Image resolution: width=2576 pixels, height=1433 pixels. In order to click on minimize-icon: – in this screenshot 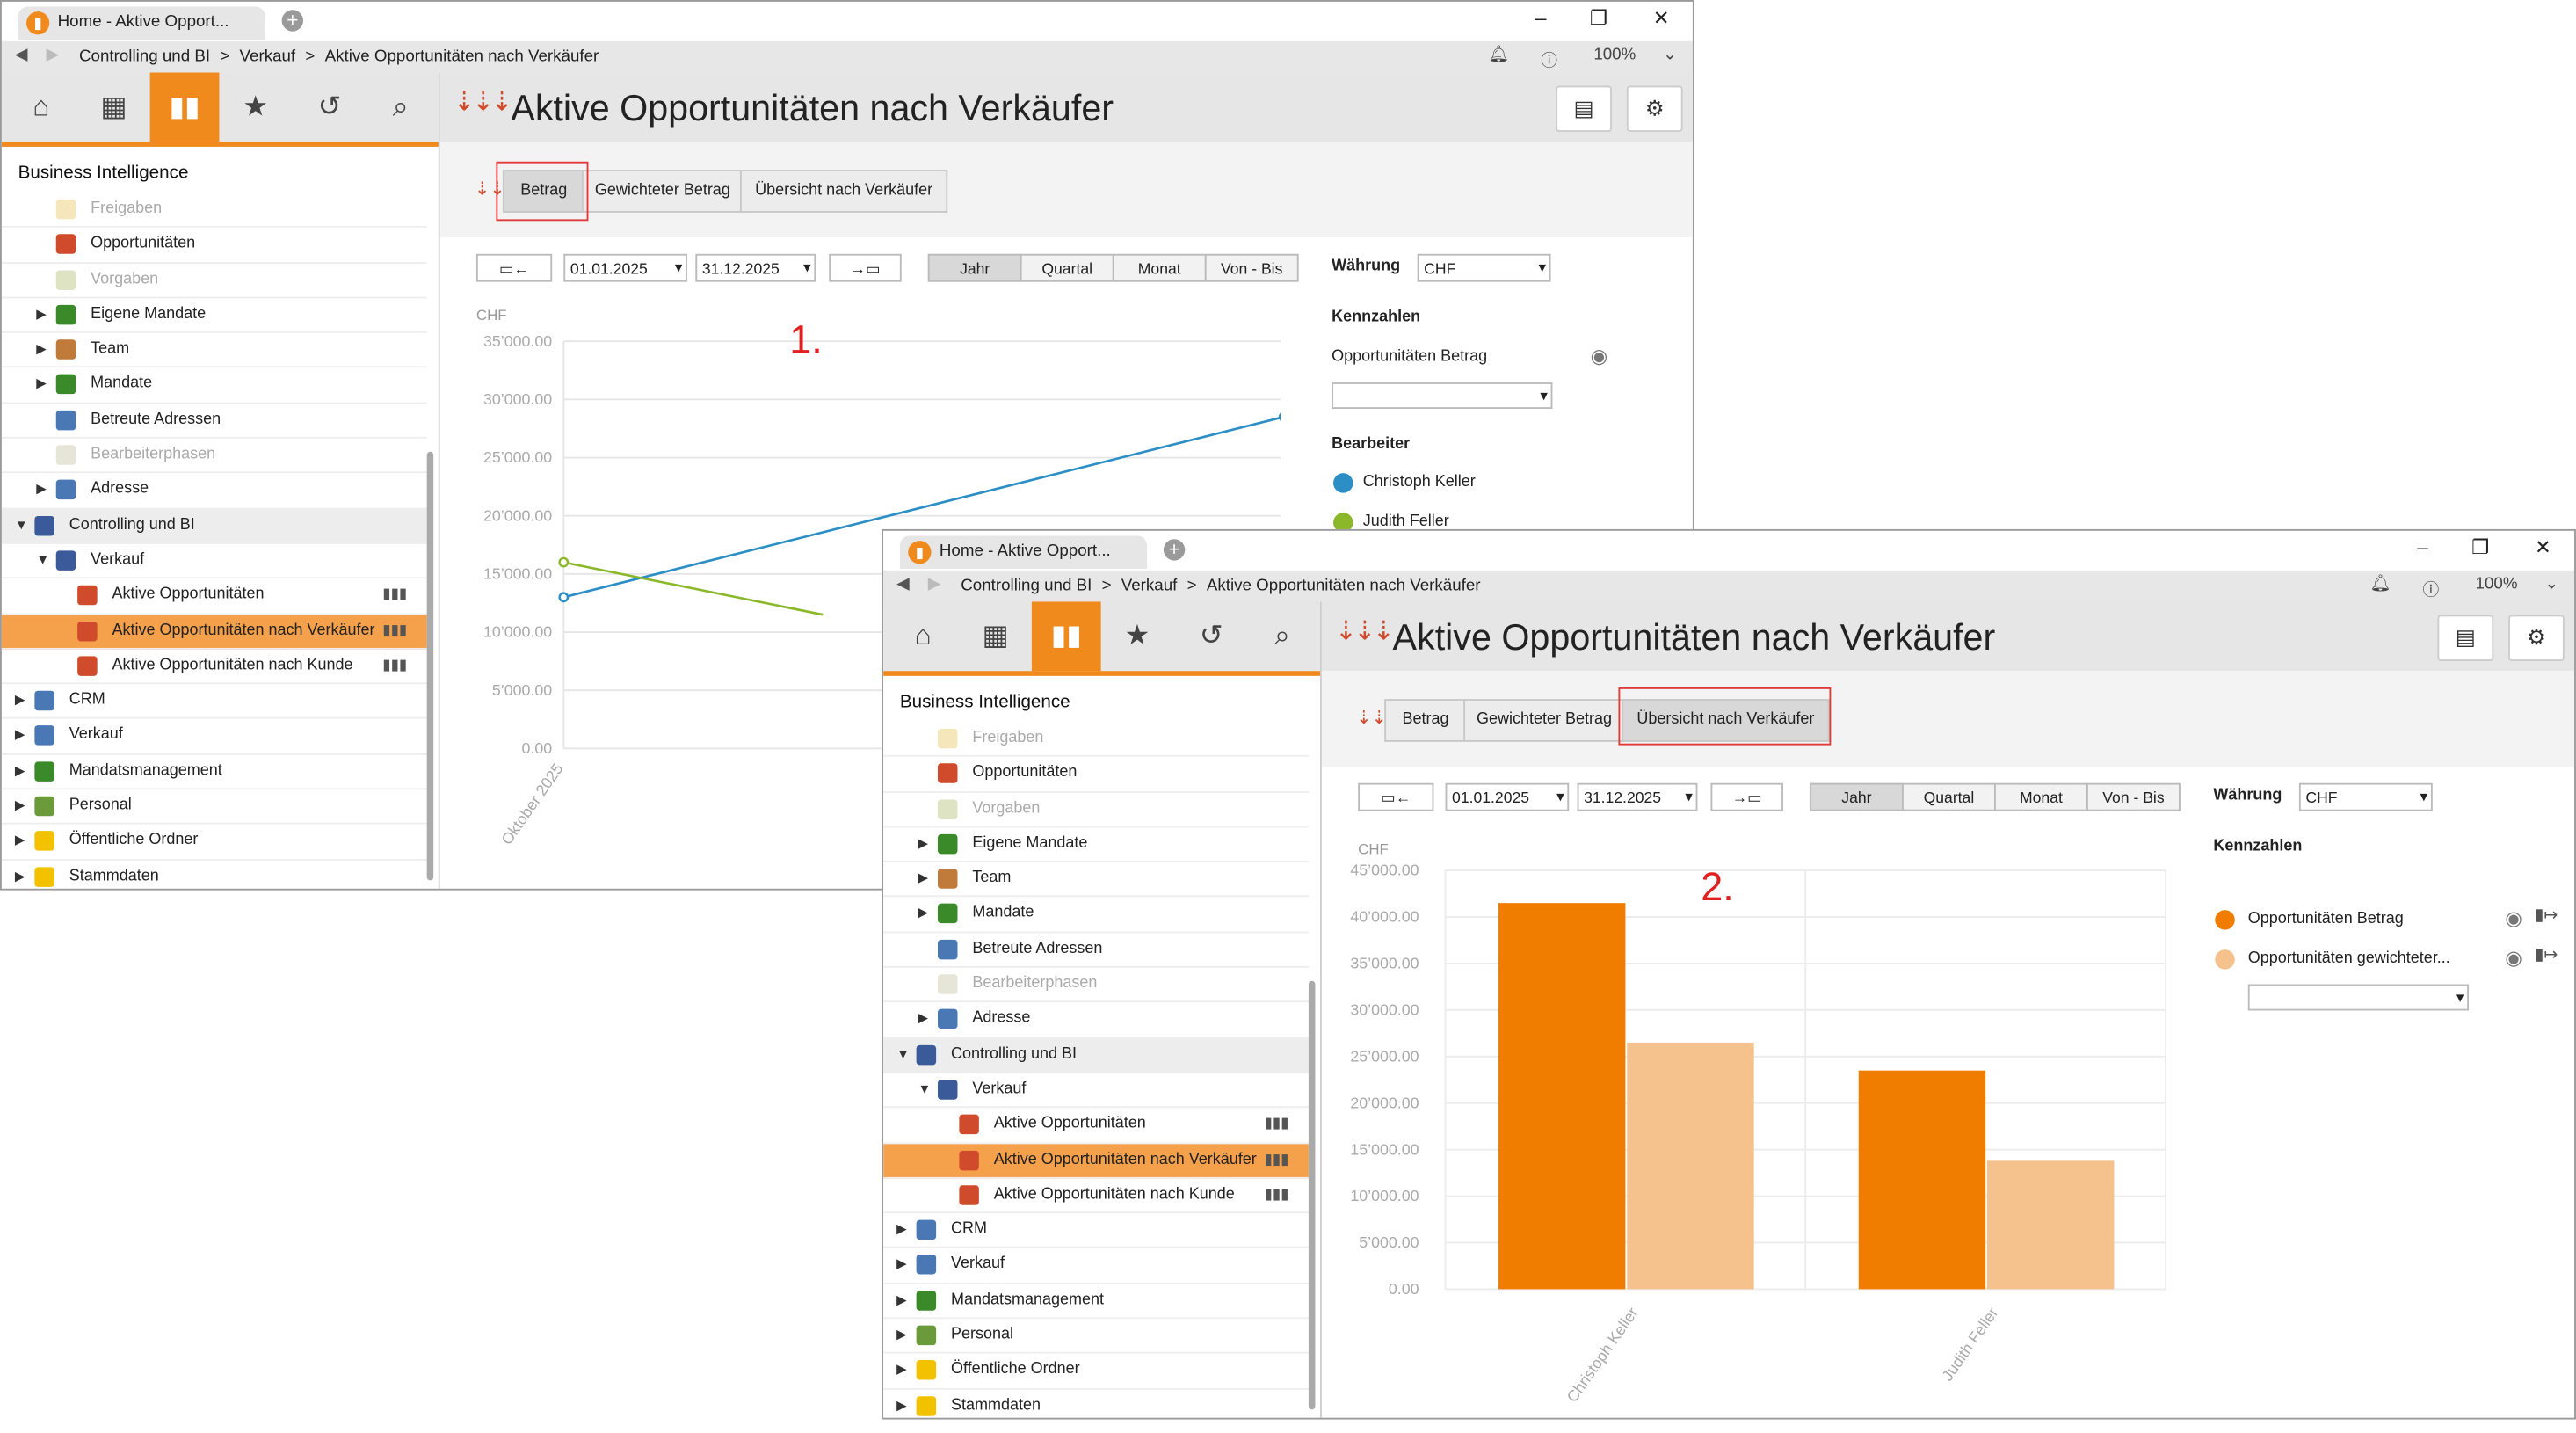, I will do `click(2422, 547)`.